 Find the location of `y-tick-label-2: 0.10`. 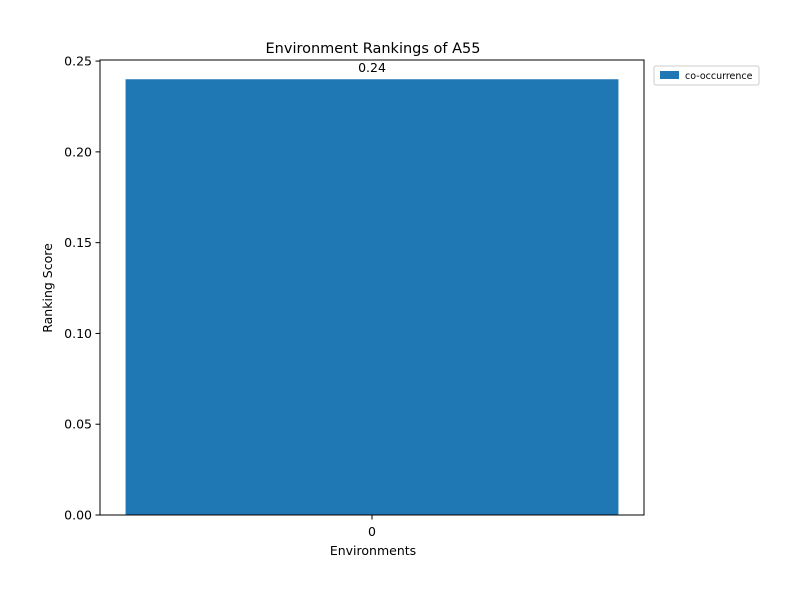

y-tick-label-2: 0.10 is located at coordinates (78, 333).